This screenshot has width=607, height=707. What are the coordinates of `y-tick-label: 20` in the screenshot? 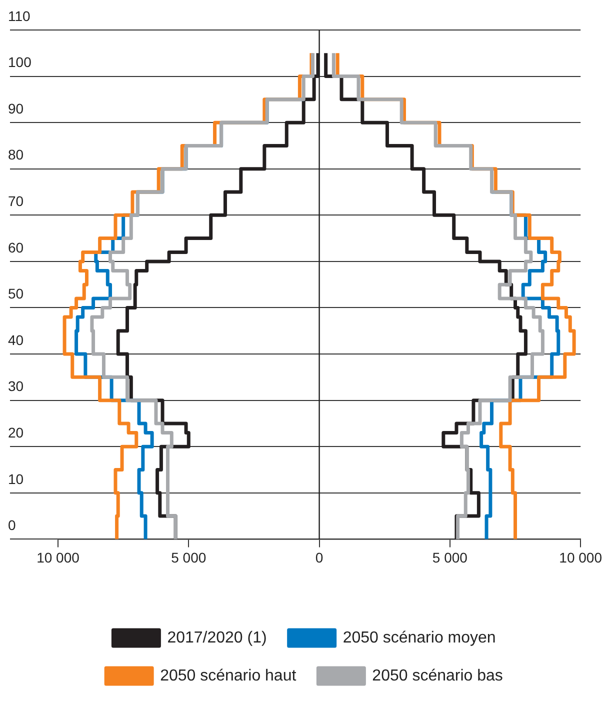 It's located at (16, 432).